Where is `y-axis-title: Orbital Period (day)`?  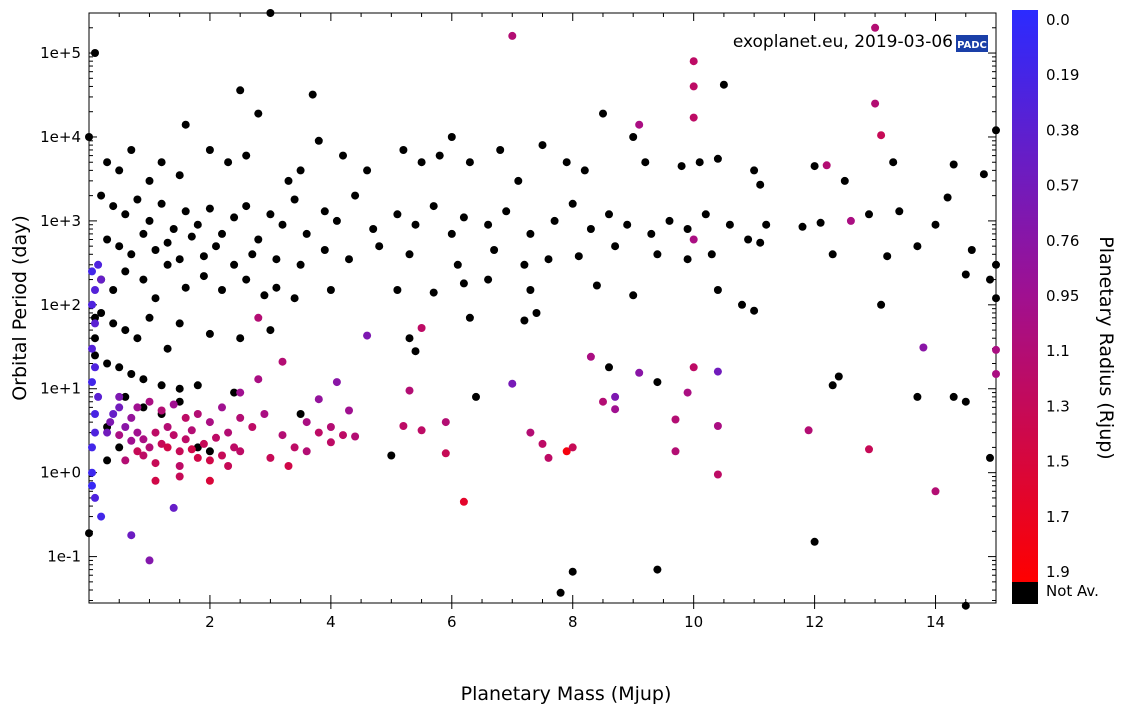
y-axis-title: Orbital Period (day) is located at coordinates (20, 308).